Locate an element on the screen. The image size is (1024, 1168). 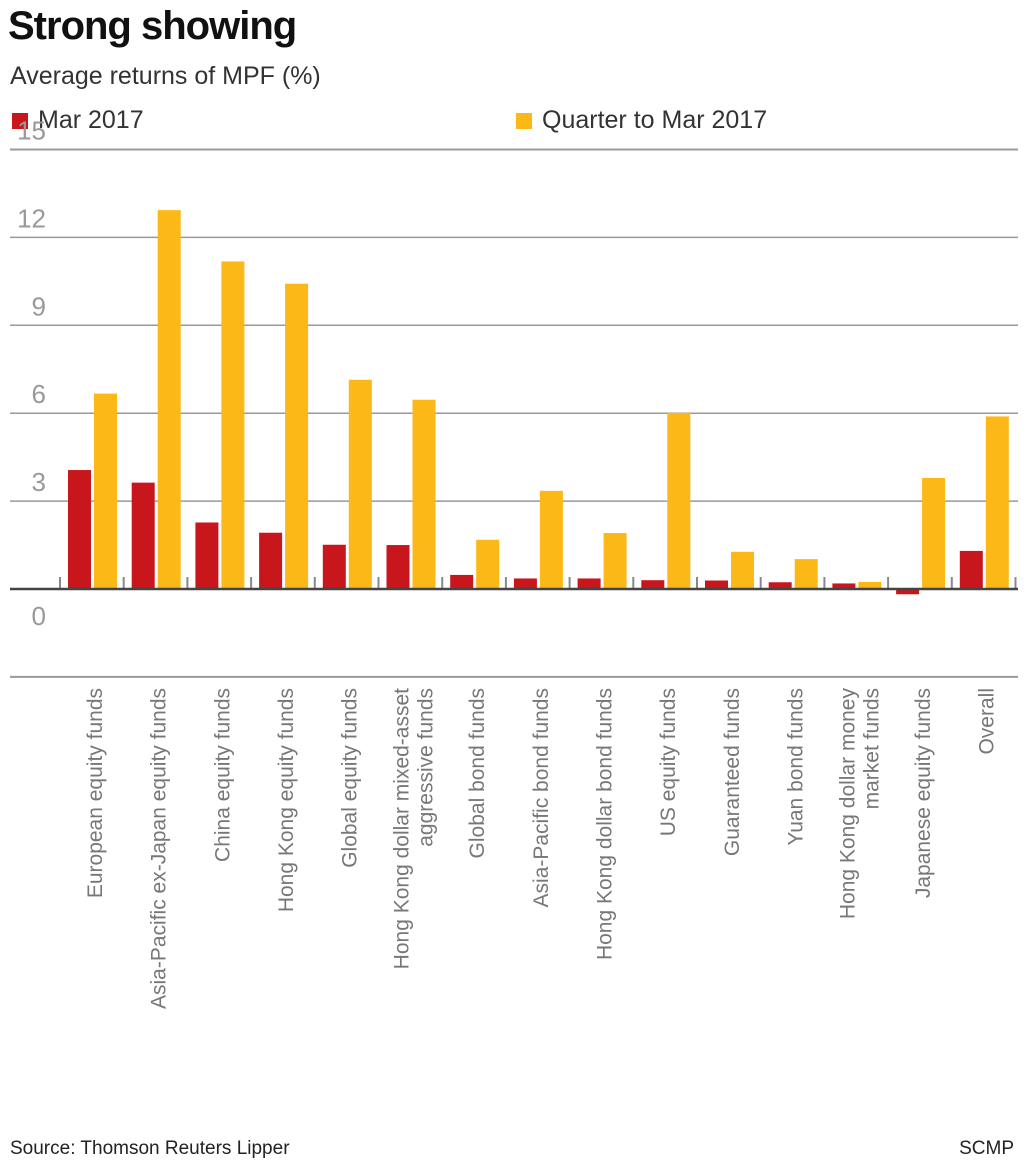
category-label: Japanese equity funds is located at coordinates (923, 793).